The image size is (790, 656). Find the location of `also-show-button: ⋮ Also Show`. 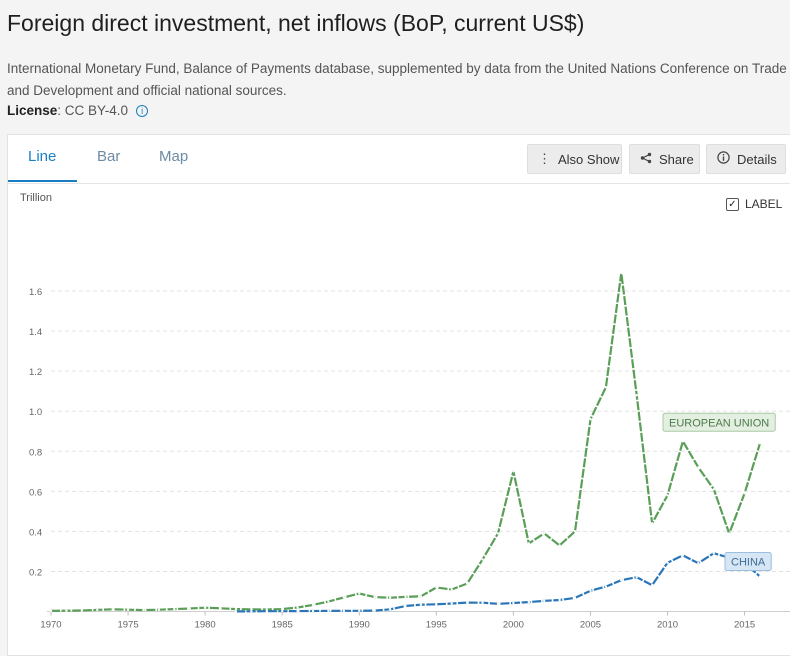

also-show-button: ⋮ Also Show is located at coordinates (574, 159).